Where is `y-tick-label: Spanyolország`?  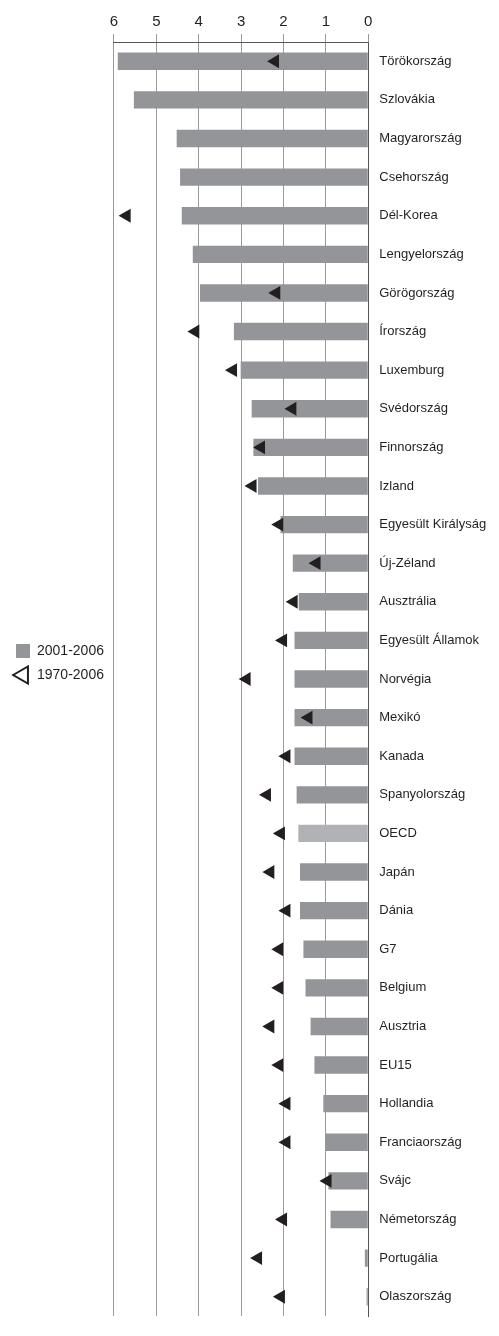 y-tick-label: Spanyolország is located at coordinates (422, 794).